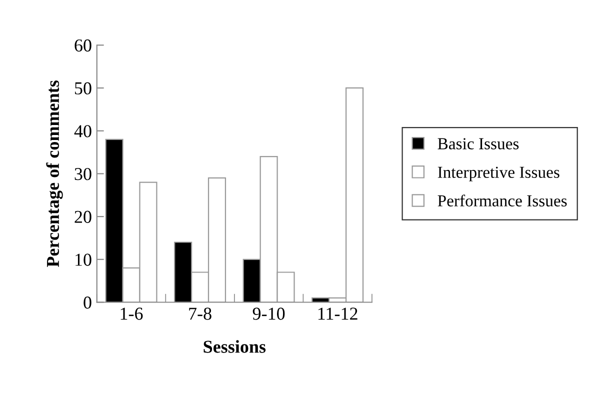  Describe the element at coordinates (502, 200) in the screenshot. I see `legend-label: Performance Issues` at that location.